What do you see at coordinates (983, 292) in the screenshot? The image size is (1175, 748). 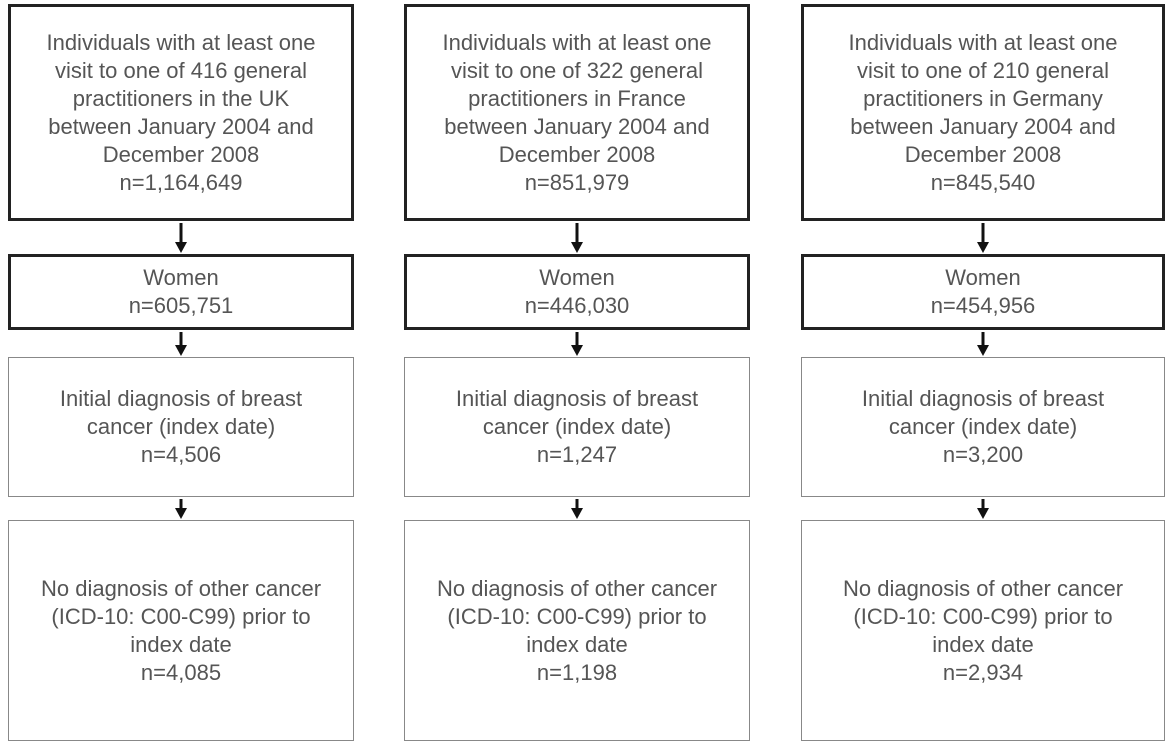 I see `flow-box: Women n=454,956` at bounding box center [983, 292].